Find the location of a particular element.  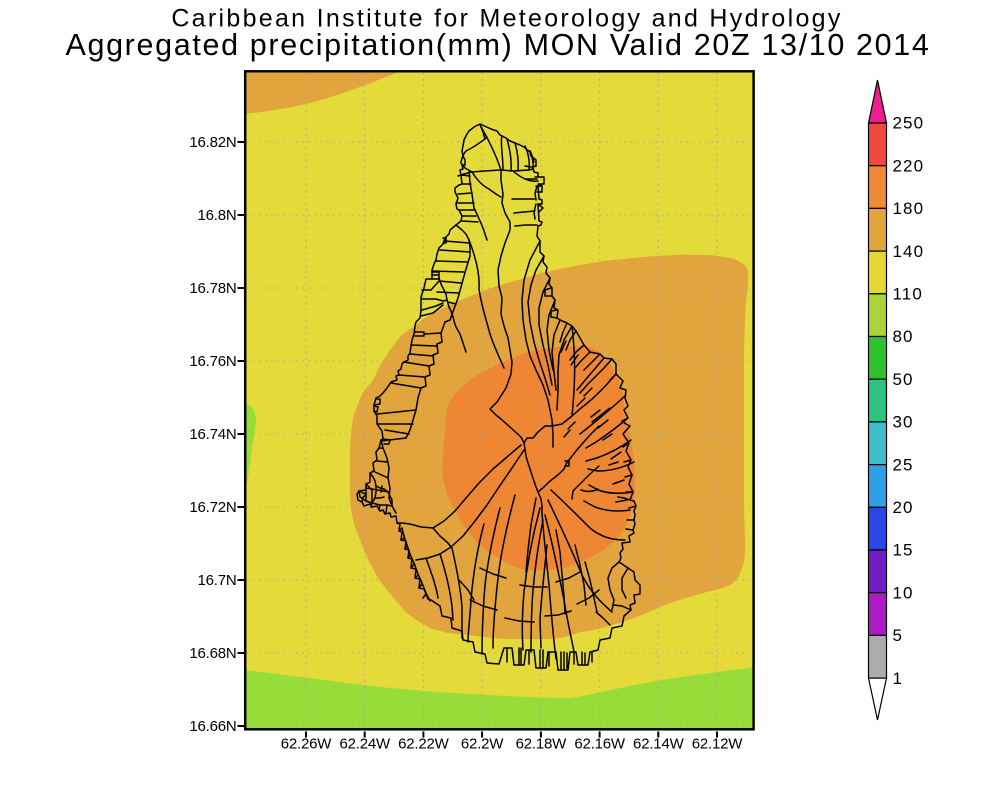

svg-text: 80 is located at coordinates (903, 336).